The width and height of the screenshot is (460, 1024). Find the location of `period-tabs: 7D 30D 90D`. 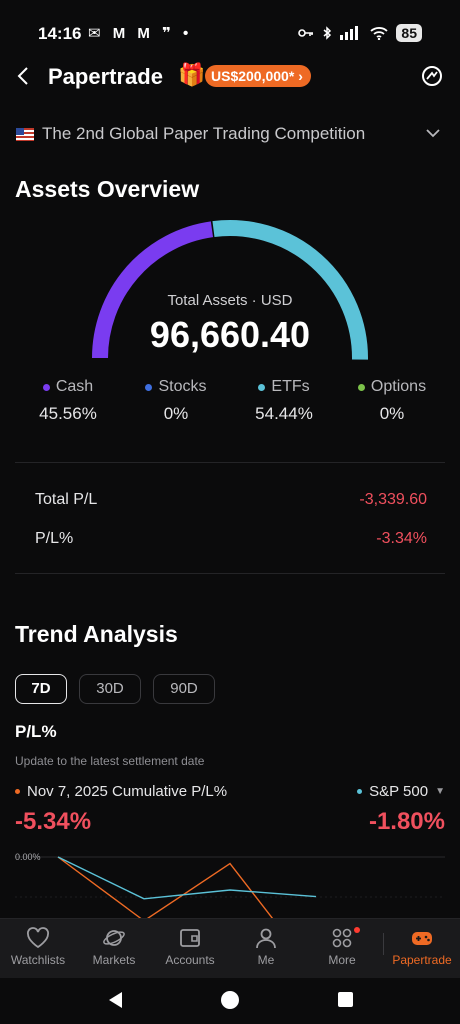

period-tabs: 7D 30D 90D is located at coordinates (115, 689).